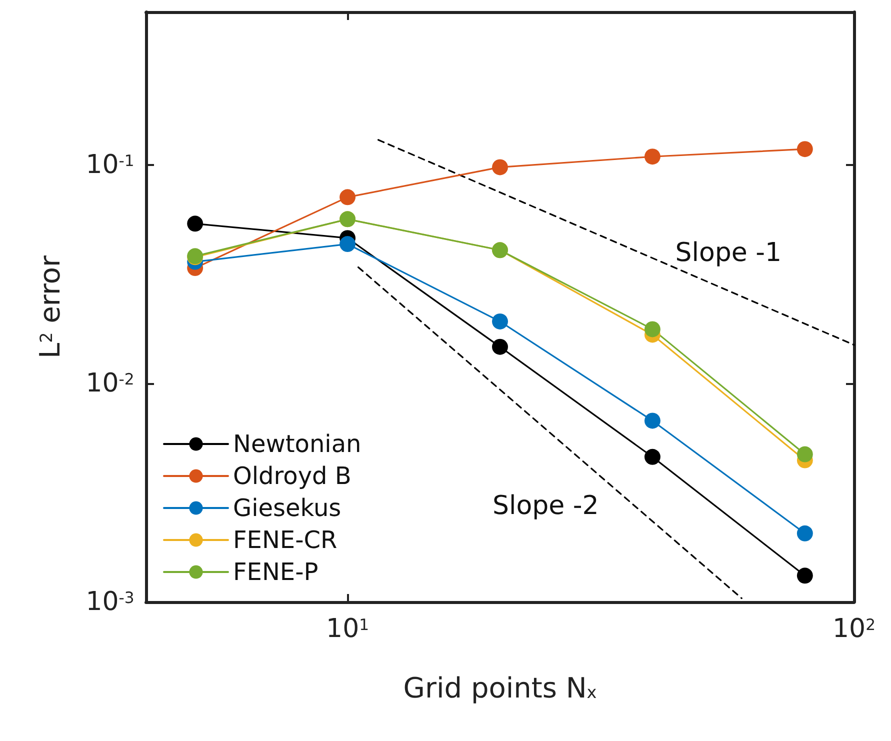 This screenshot has width=891, height=741. Describe the element at coordinates (50, 306) in the screenshot. I see `y-axis-title: L2 error` at that location.